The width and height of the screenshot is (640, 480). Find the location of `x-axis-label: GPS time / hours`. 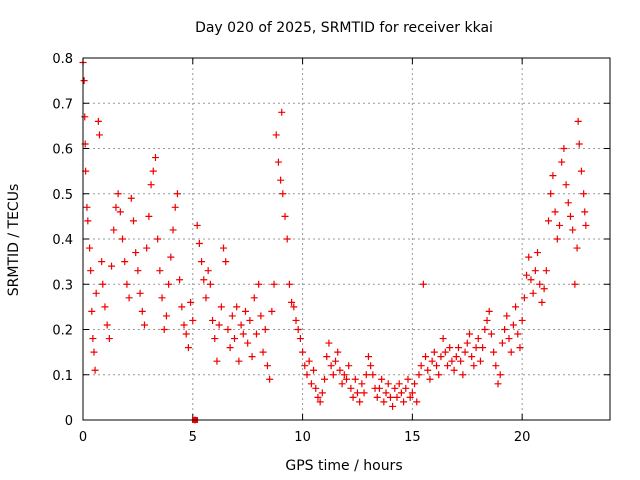

x-axis-label: GPS time / hours is located at coordinates (343, 466).